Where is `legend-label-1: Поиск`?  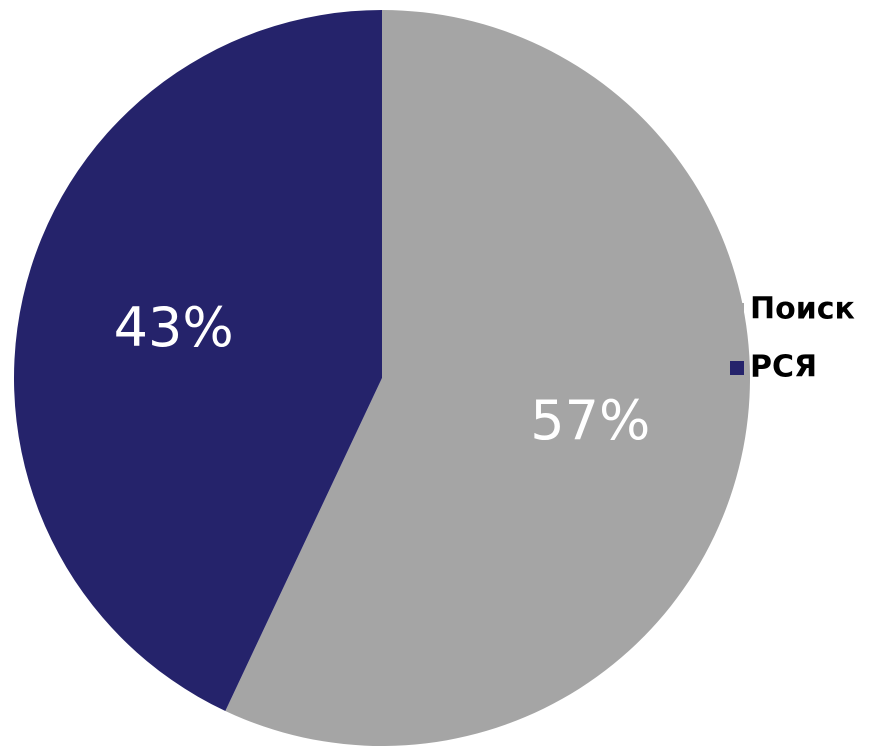
legend-label-1: Поиск is located at coordinates (802, 309).